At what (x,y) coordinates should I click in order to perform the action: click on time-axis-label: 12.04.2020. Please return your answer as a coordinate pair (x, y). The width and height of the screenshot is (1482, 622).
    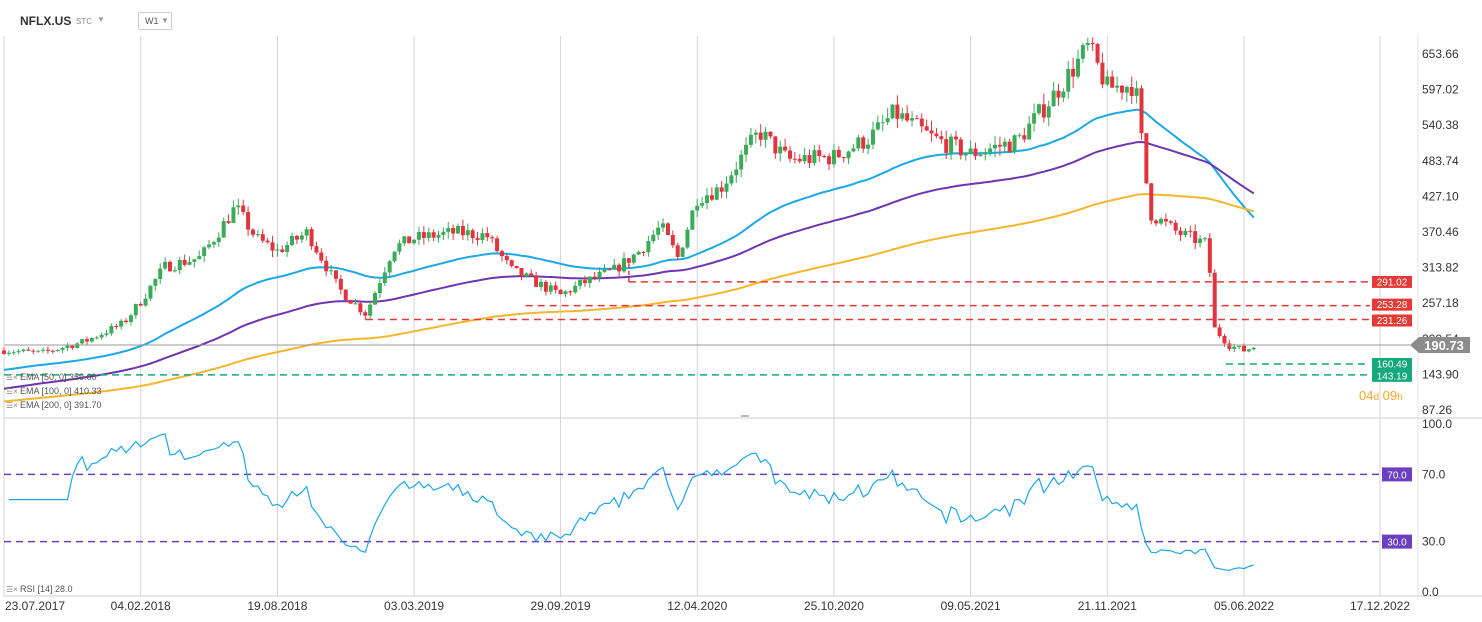
    Looking at the image, I should click on (697, 606).